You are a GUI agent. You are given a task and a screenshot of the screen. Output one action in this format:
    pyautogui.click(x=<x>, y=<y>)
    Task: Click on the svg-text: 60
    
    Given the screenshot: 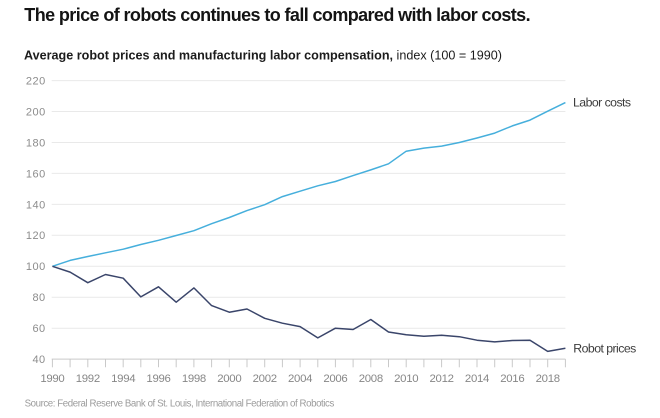 What is the action you would take?
    pyautogui.click(x=38, y=329)
    